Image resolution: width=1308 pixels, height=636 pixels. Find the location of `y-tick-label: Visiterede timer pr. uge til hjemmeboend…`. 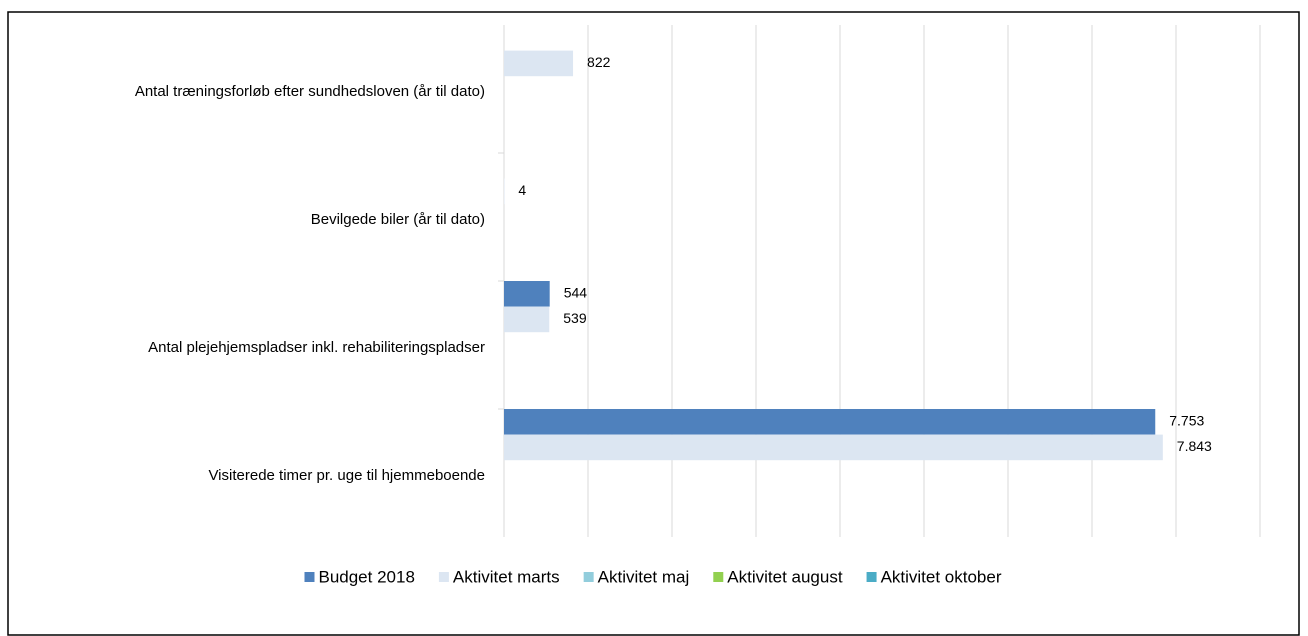

y-tick-label: Visiterede timer pr. uge til hjemmeboend… is located at coordinates (346, 475).